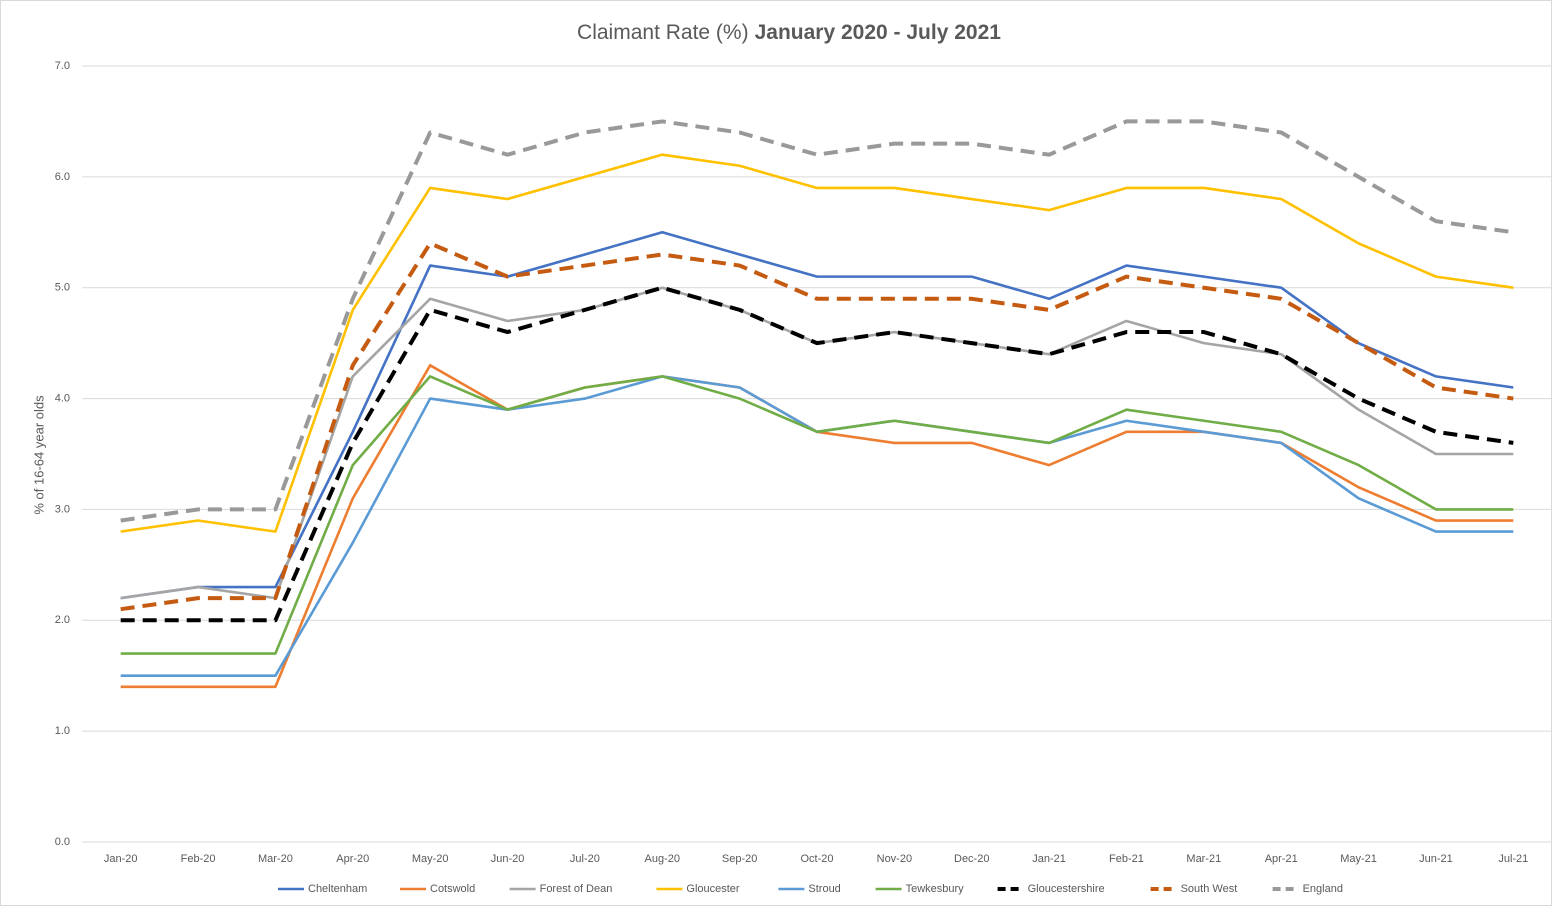 This screenshot has height=906, width=1552. I want to click on y-tick-label: 0.0, so click(62, 842).